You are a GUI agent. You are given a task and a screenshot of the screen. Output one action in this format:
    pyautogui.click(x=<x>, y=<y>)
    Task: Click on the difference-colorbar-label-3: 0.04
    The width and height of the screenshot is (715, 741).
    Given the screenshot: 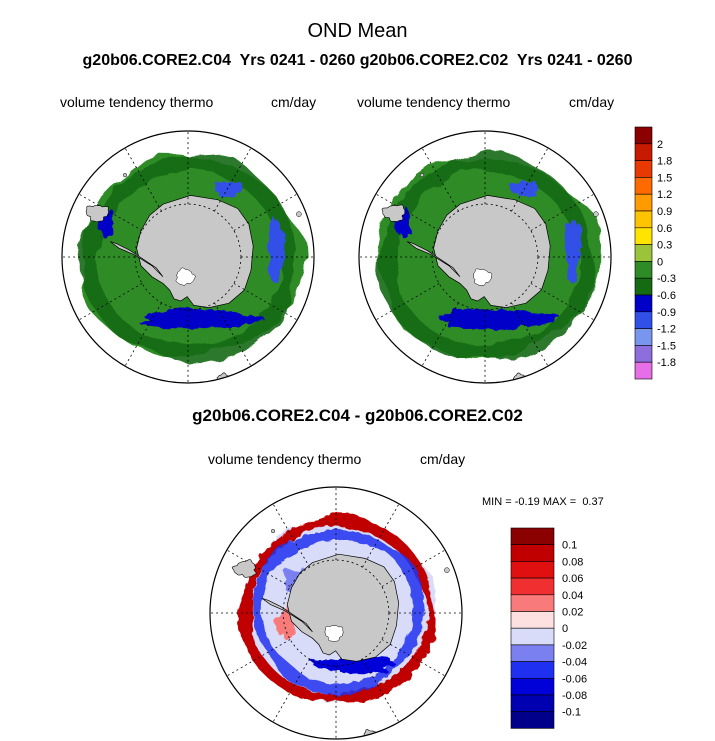 What is the action you would take?
    pyautogui.click(x=572, y=596)
    